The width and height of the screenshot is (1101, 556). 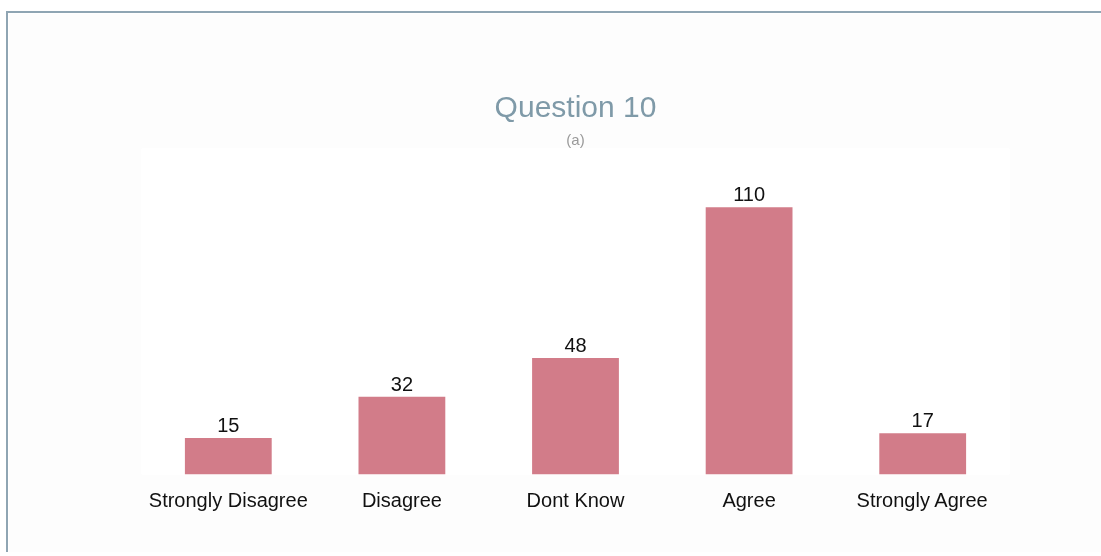 I want to click on chart-title: Question 10, so click(x=575, y=106).